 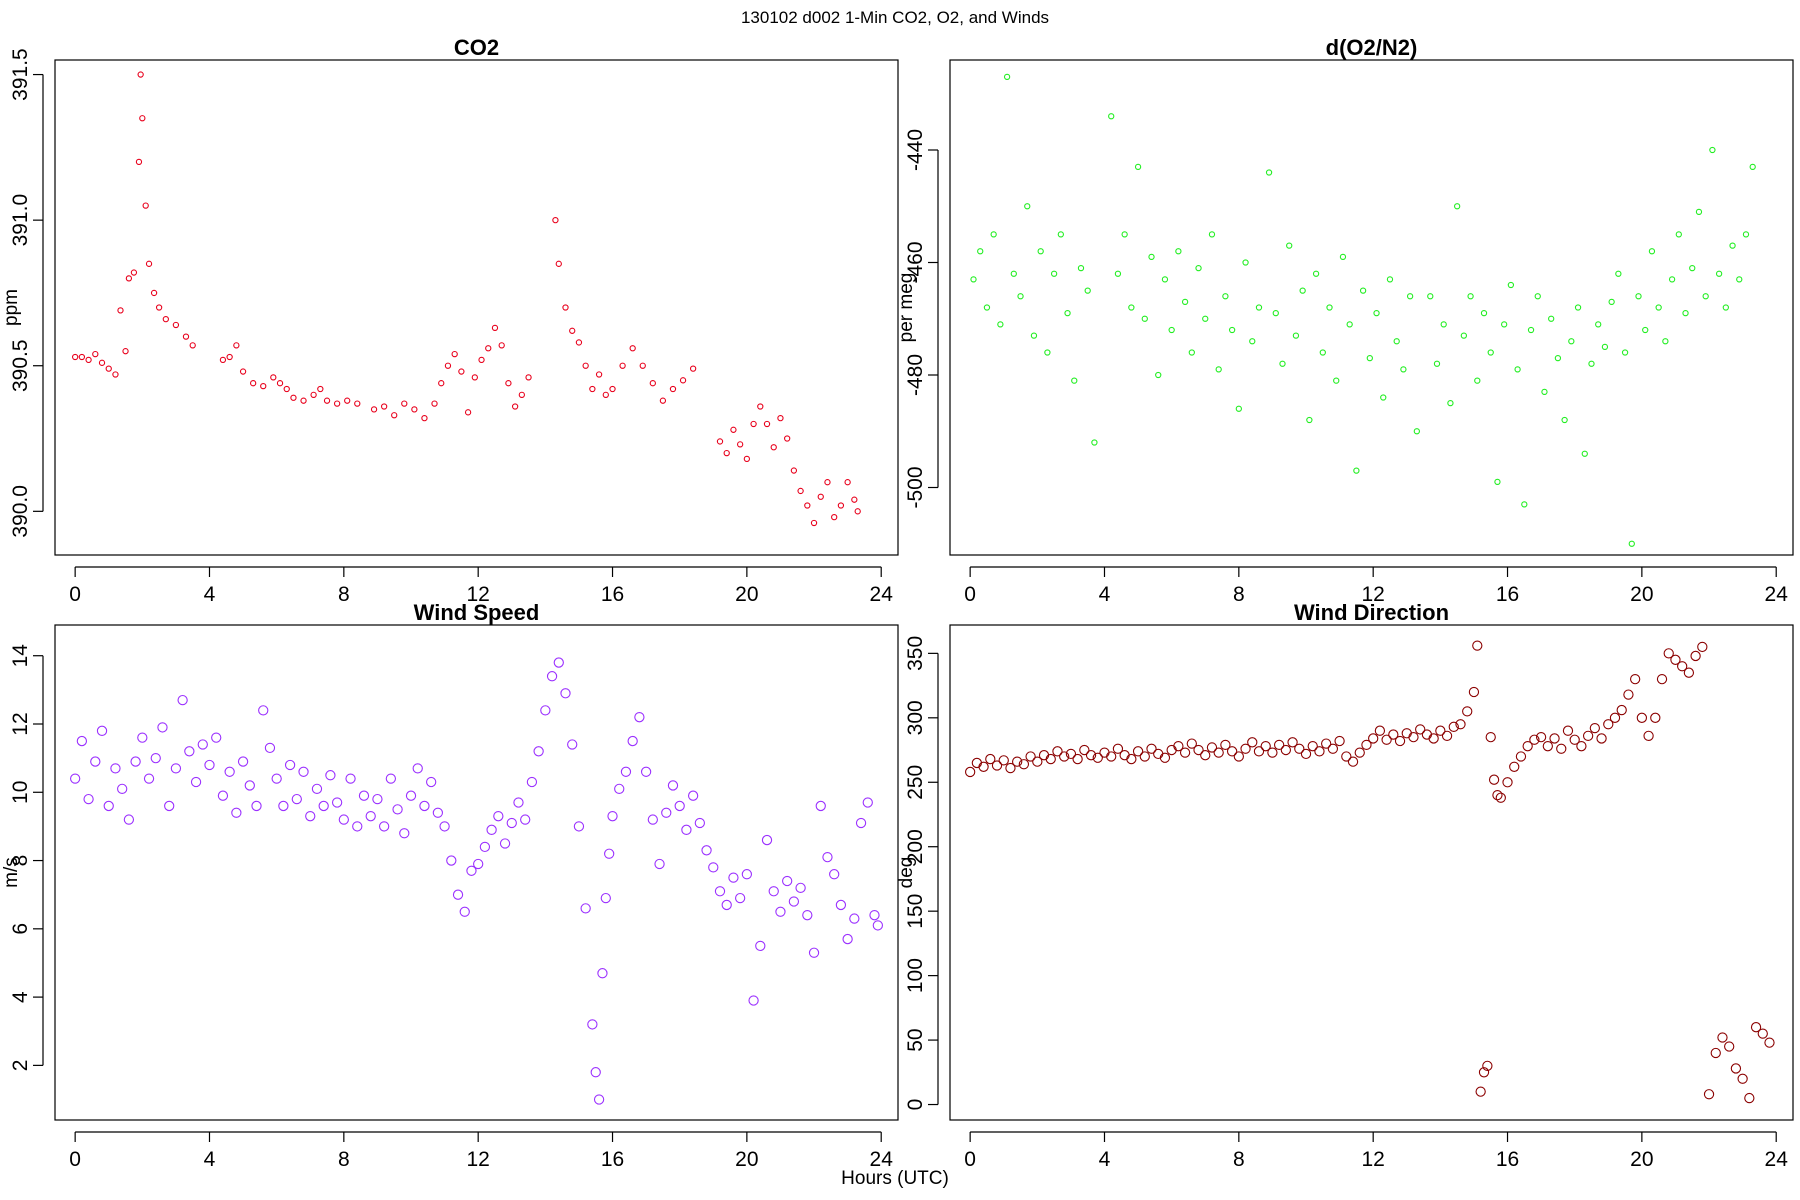 I want to click on y-axis-label-wind_speed: m/s, so click(x=11, y=872).